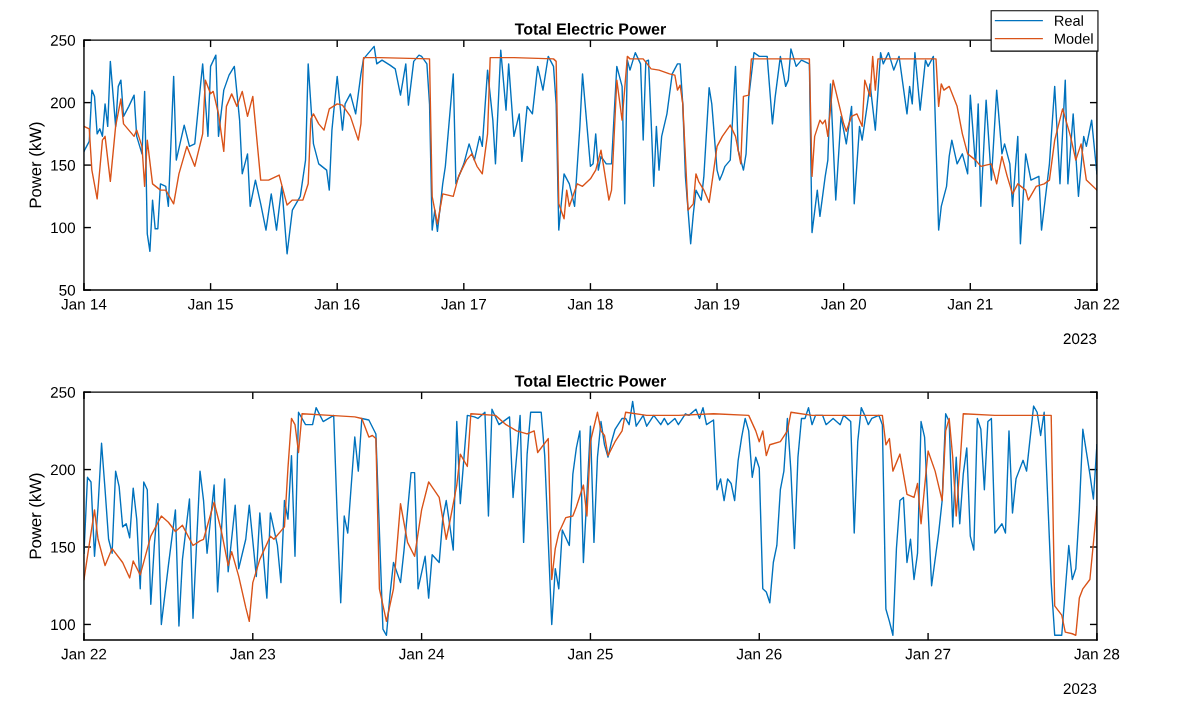 The image size is (1191, 704). What do you see at coordinates (1097, 654) in the screenshot?
I see `x-tick-label: Jan 28` at bounding box center [1097, 654].